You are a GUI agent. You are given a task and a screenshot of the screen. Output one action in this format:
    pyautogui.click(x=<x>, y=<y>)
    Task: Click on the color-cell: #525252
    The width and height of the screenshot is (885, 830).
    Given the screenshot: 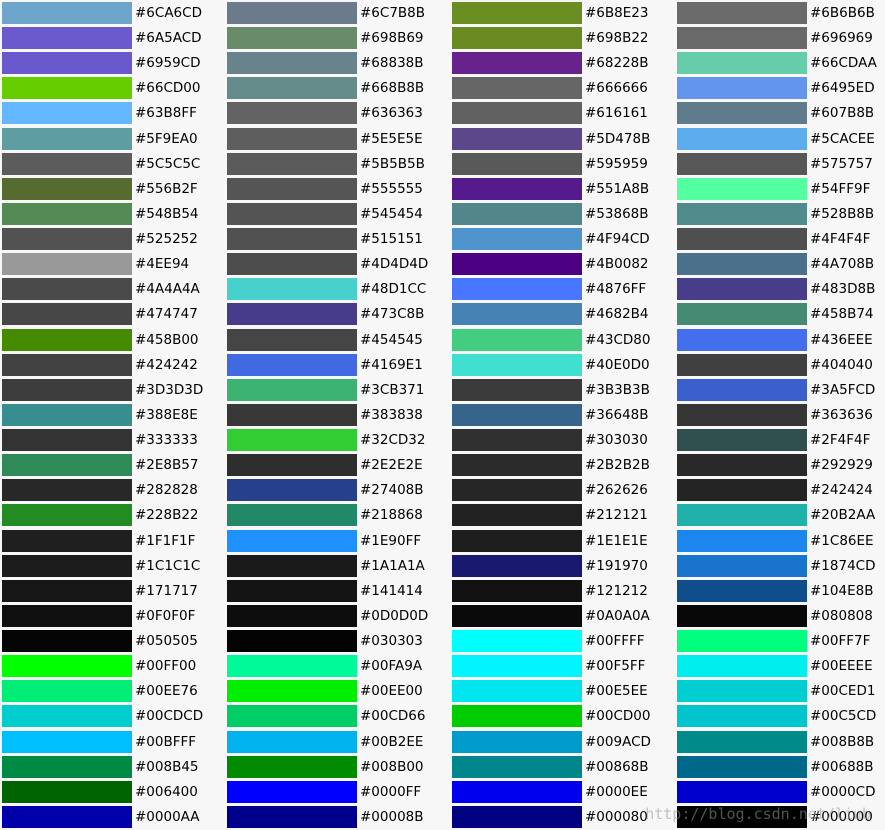 What is the action you would take?
    pyautogui.click(x=112, y=239)
    